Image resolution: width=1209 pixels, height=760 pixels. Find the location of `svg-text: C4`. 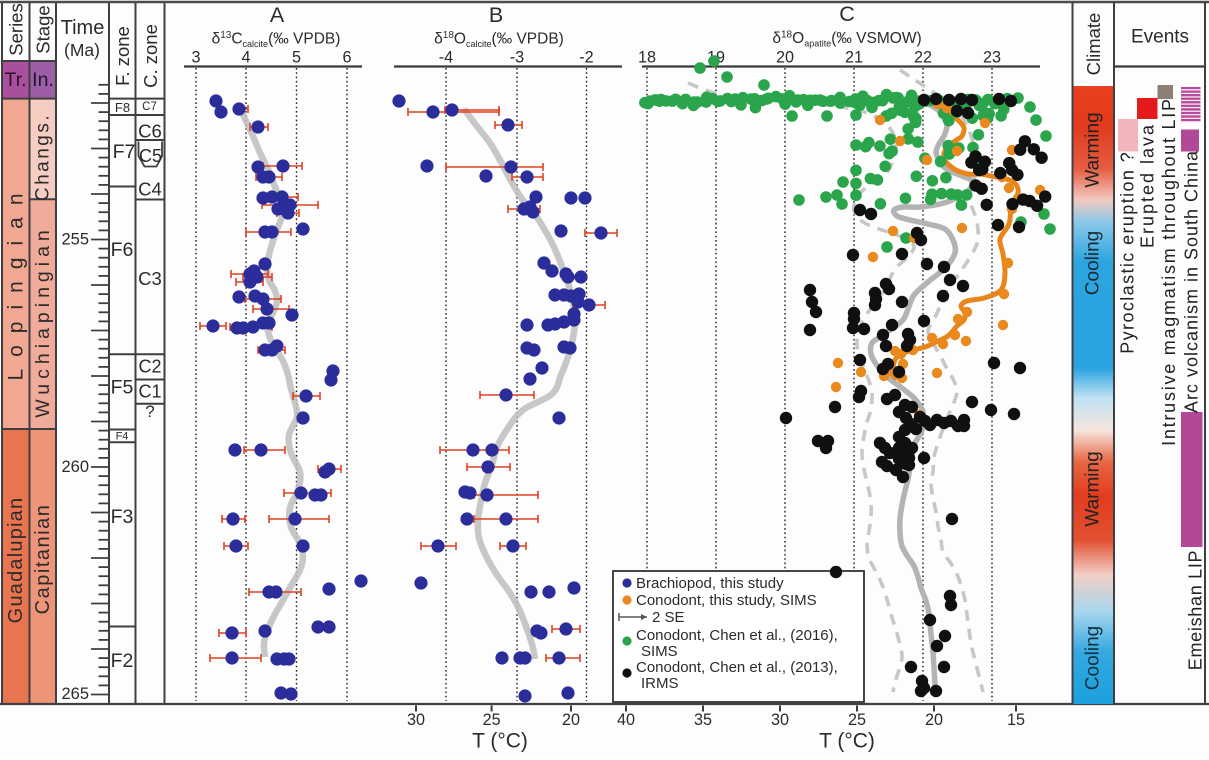

svg-text: C4 is located at coordinates (150, 189).